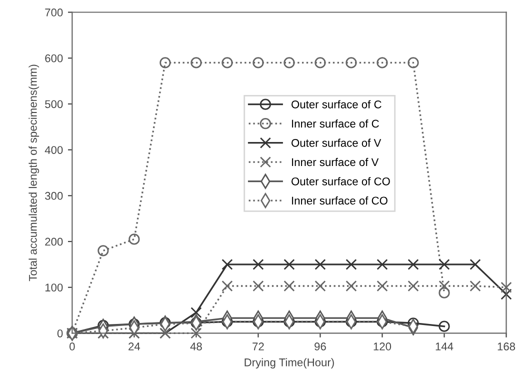 This screenshot has width=523, height=383. I want to click on x-tick-label: 168, so click(507, 346).